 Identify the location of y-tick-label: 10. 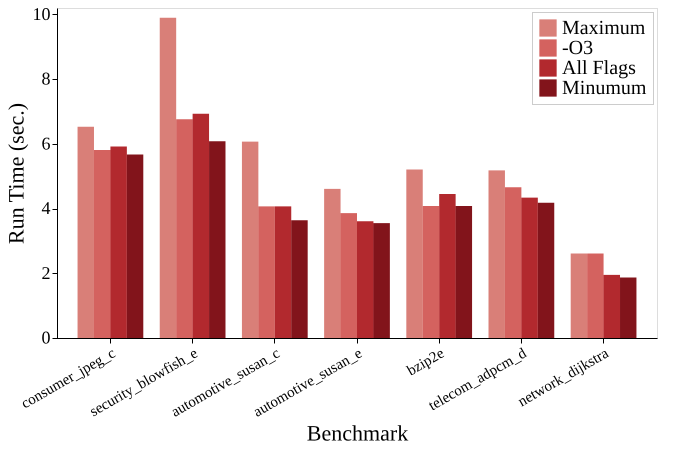
(41, 14).